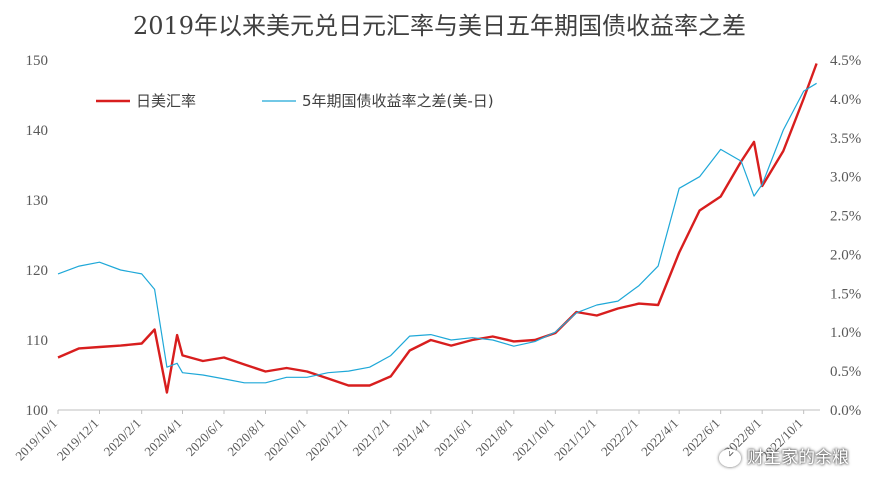 The image size is (879, 494). What do you see at coordinates (845, 61) in the screenshot?
I see `right-axis-tick-label: 4.5%` at bounding box center [845, 61].